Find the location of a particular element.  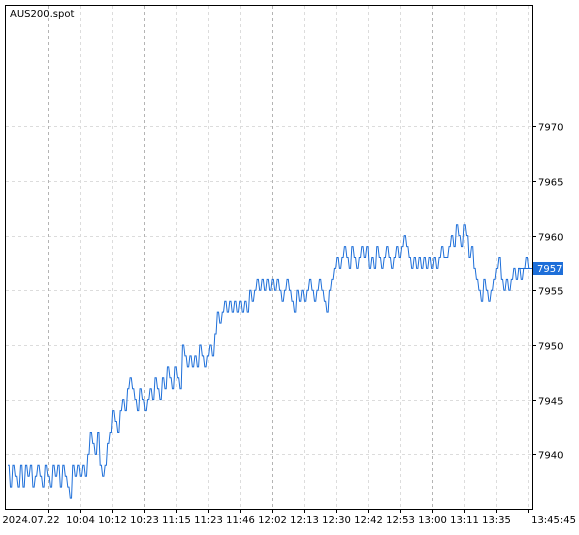

x-tick-label: 10:04 is located at coordinates (80, 520).